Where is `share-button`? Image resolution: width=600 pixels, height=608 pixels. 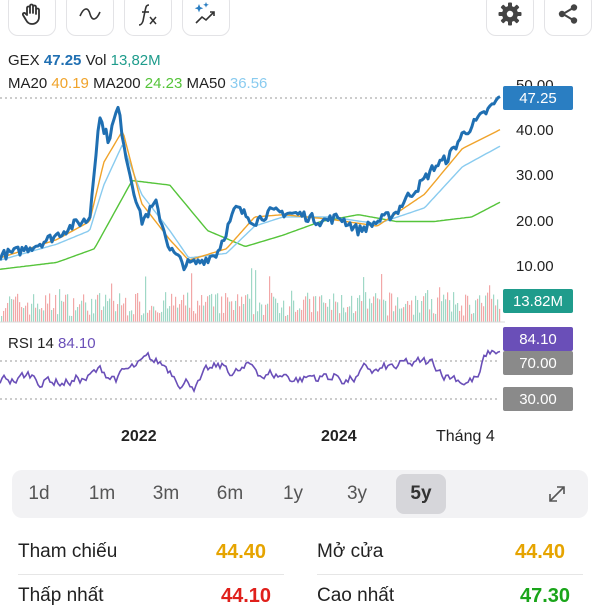
share-button is located at coordinates (568, 18).